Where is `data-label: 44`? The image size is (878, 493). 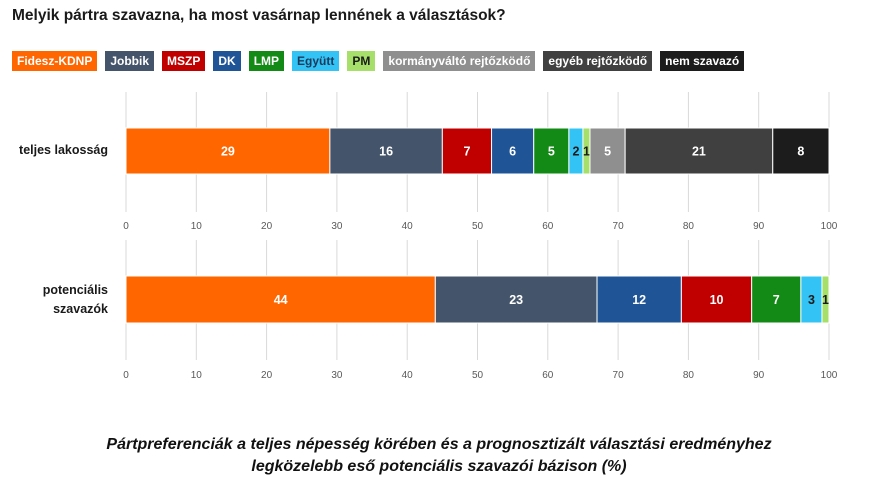
data-label: 44 is located at coordinates (281, 300).